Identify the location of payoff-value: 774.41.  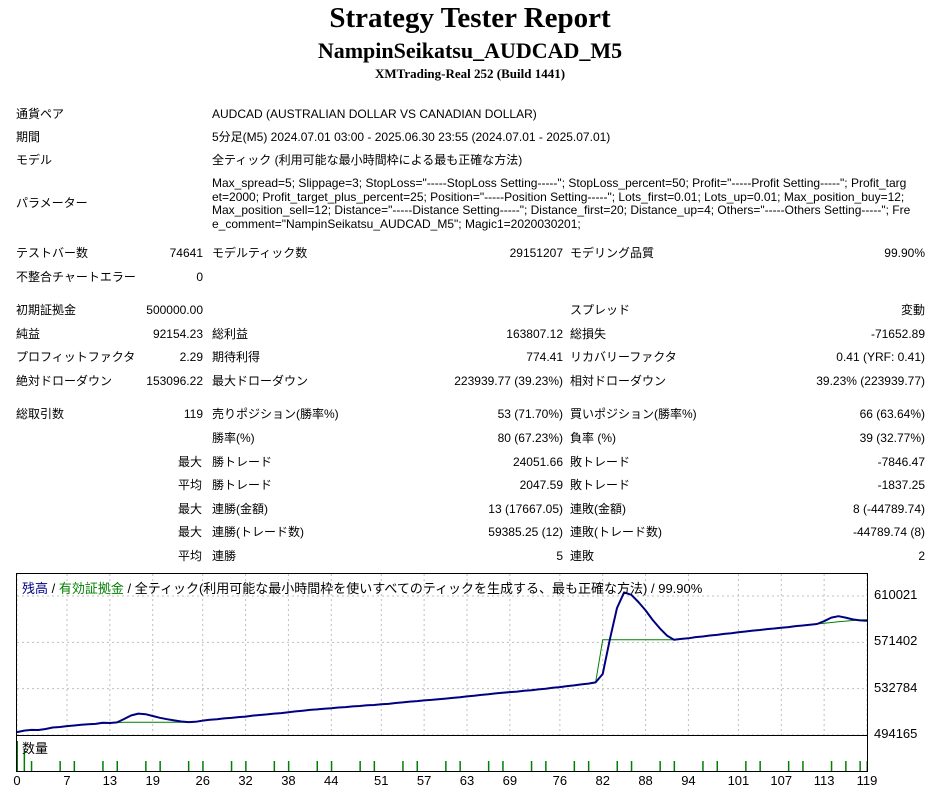
(544, 357).